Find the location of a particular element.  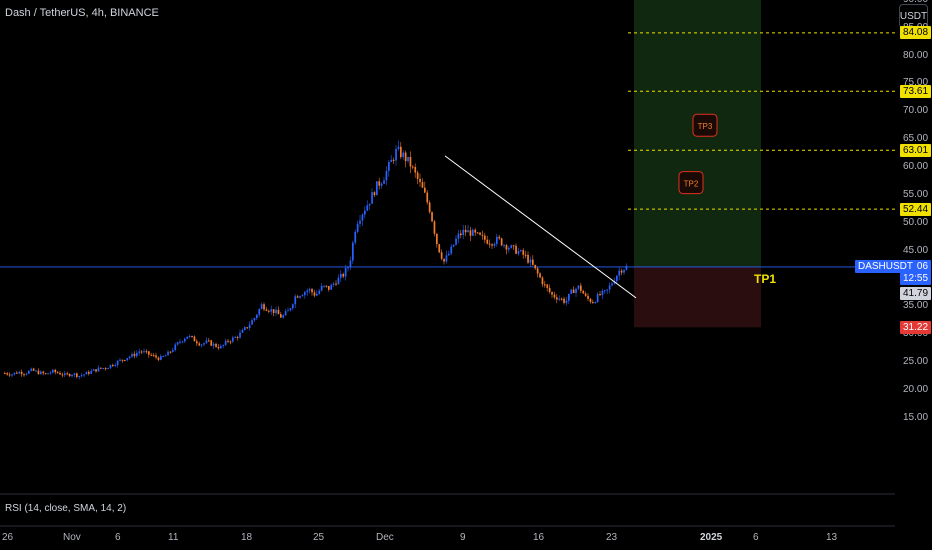

price-tick: 50.00 is located at coordinates (916, 222).